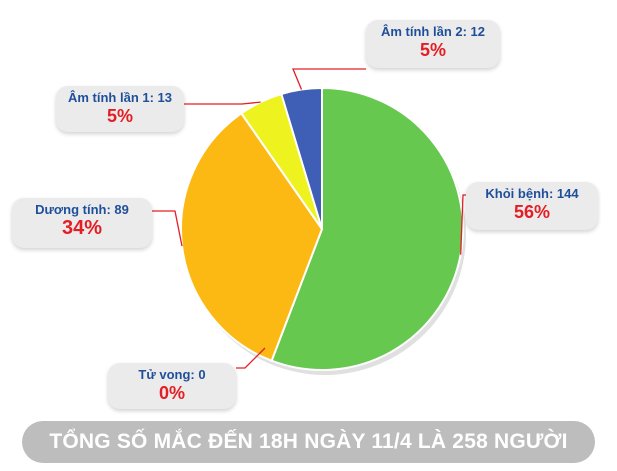  I want to click on leader-line-duong-tinh, so click(167, 228).